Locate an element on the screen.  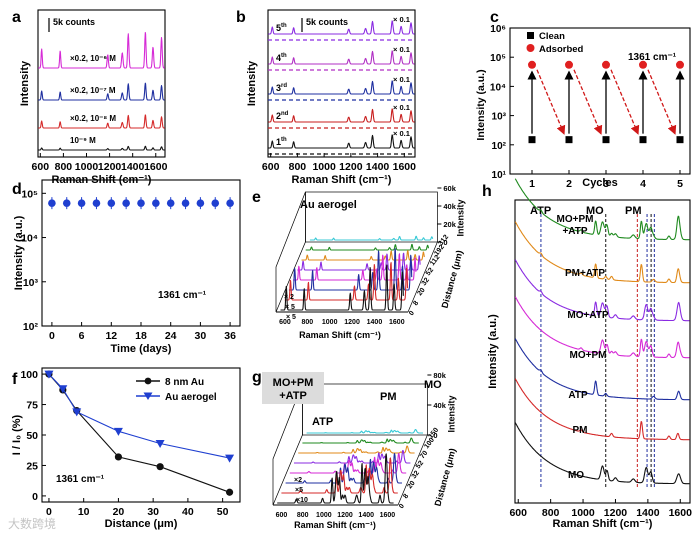
peak-label: MO is located at coordinates (595, 211).